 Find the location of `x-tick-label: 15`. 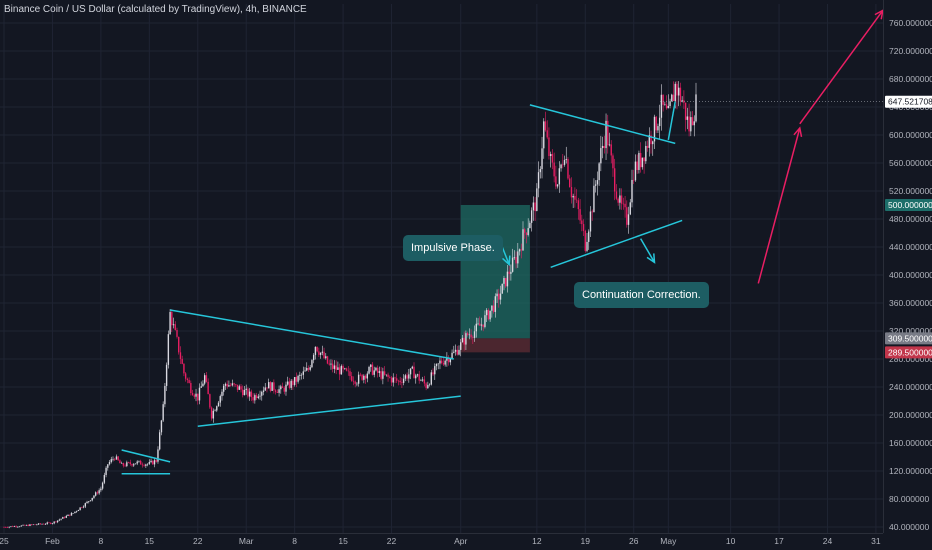

x-tick-label: 15 is located at coordinates (343, 541).